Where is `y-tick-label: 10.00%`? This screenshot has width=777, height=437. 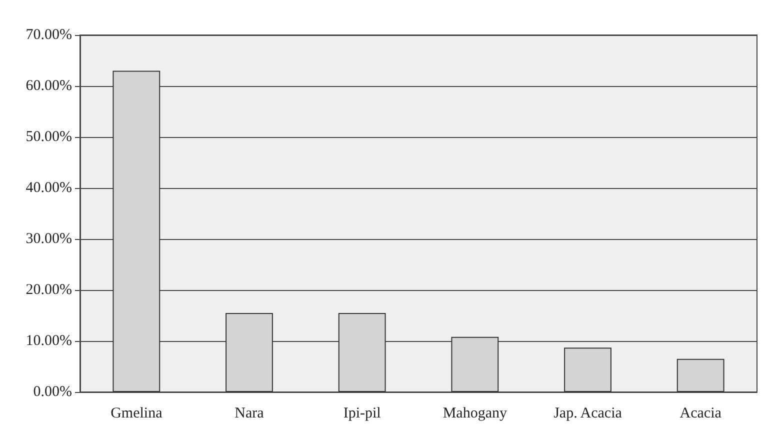
y-tick-label: 10.00% is located at coordinates (49, 341).